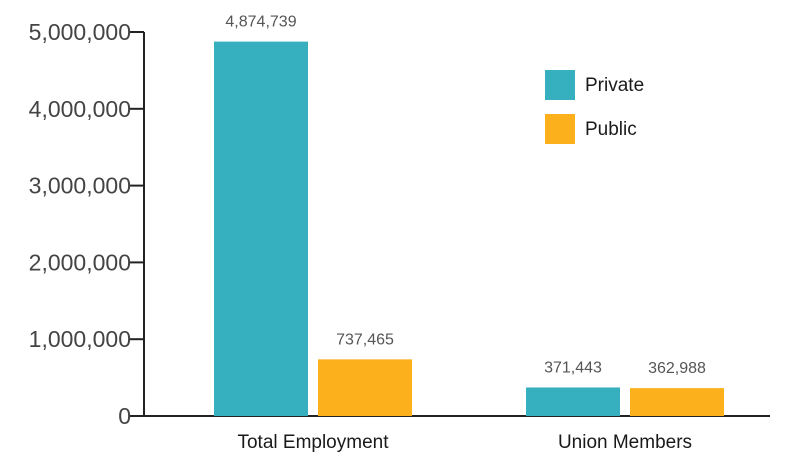  I want to click on y-tick-label: 0, so click(124, 416).